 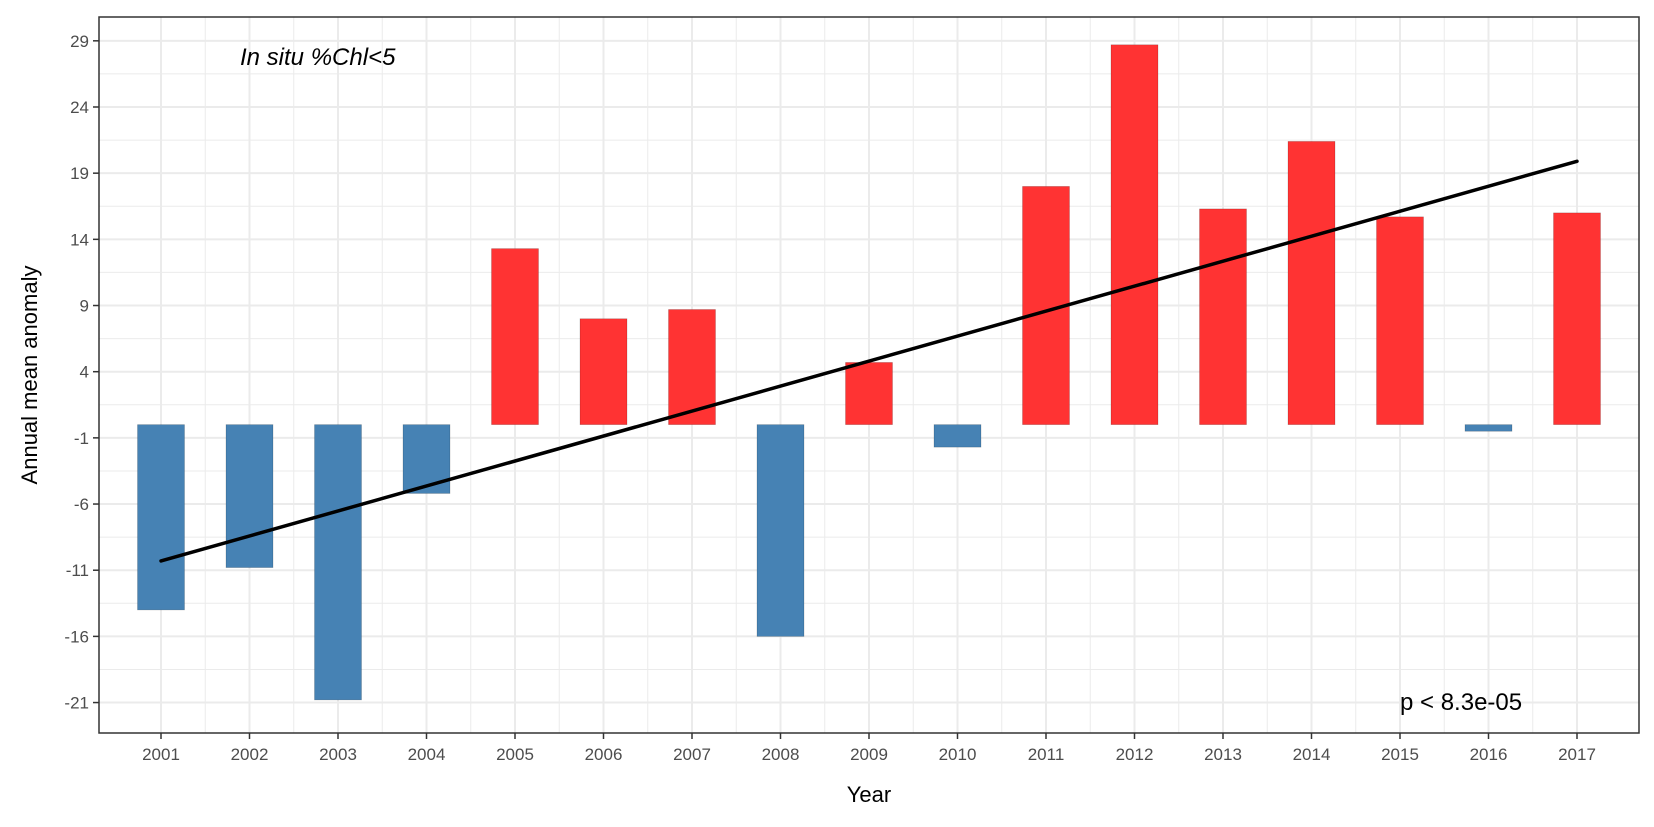 What do you see at coordinates (338, 562) in the screenshot?
I see `bar-2003` at bounding box center [338, 562].